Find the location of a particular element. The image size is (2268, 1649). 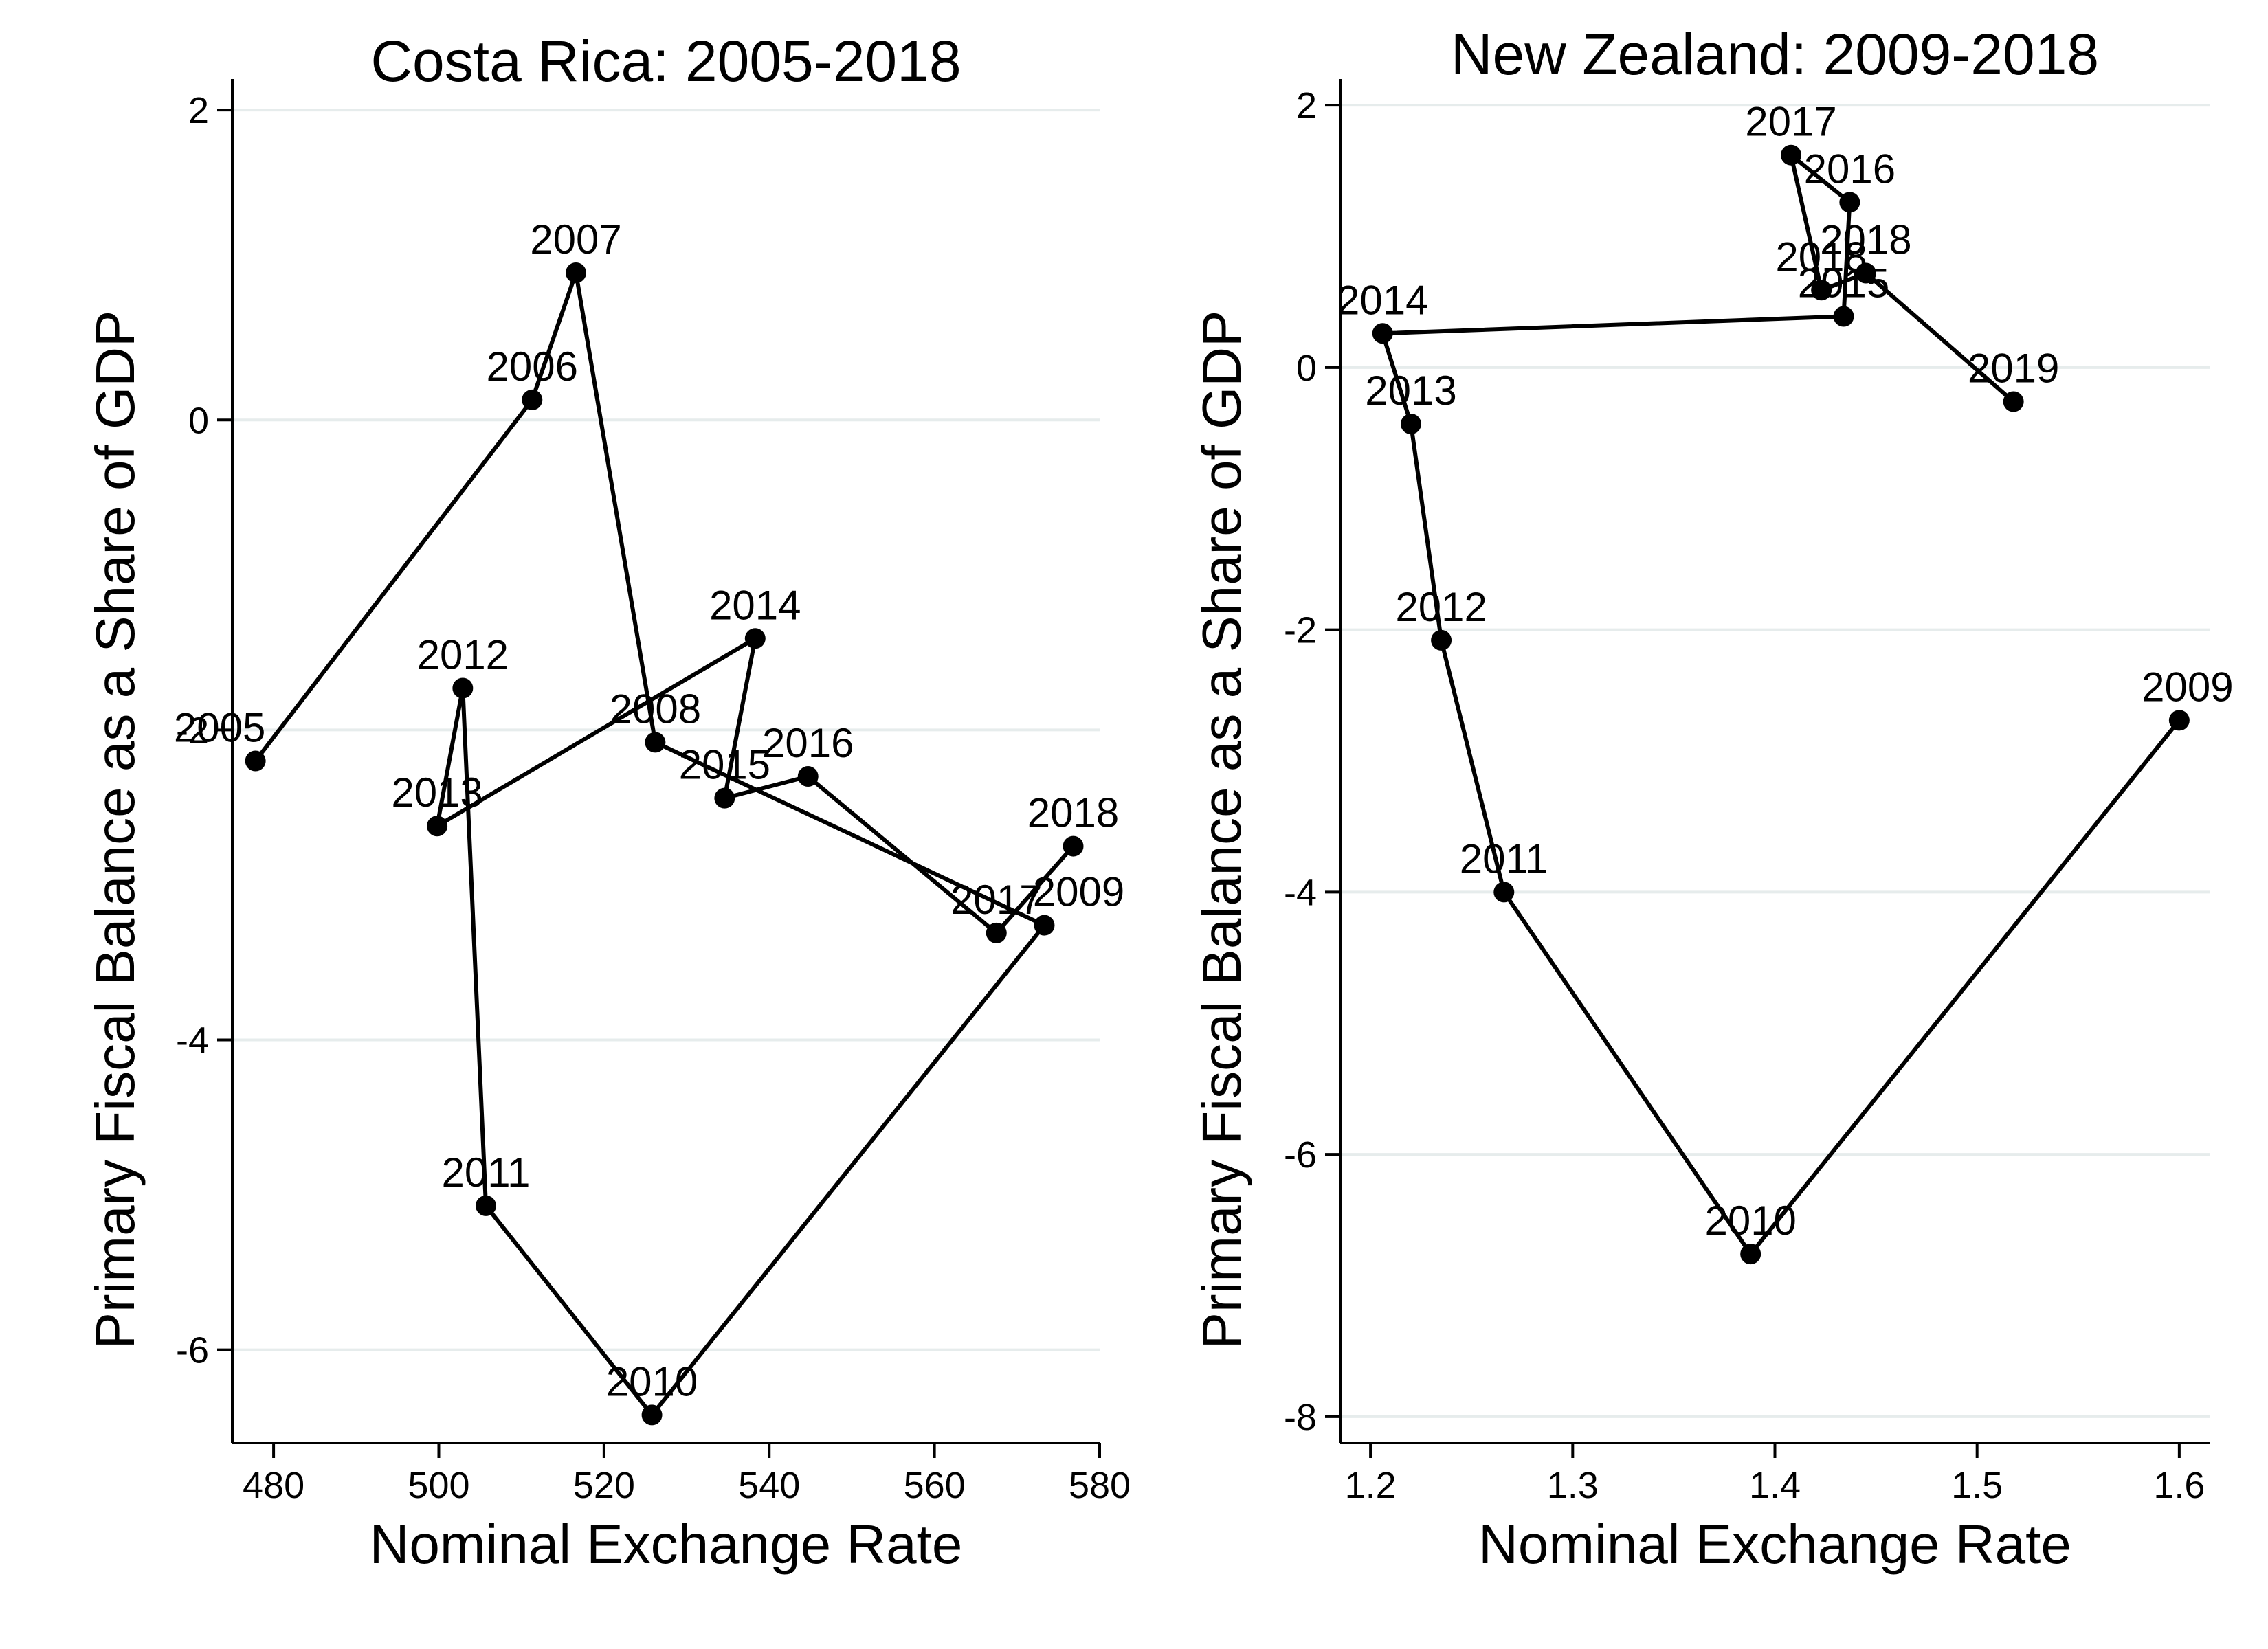

x-tick-label: 1.3 is located at coordinates (1573, 1486).